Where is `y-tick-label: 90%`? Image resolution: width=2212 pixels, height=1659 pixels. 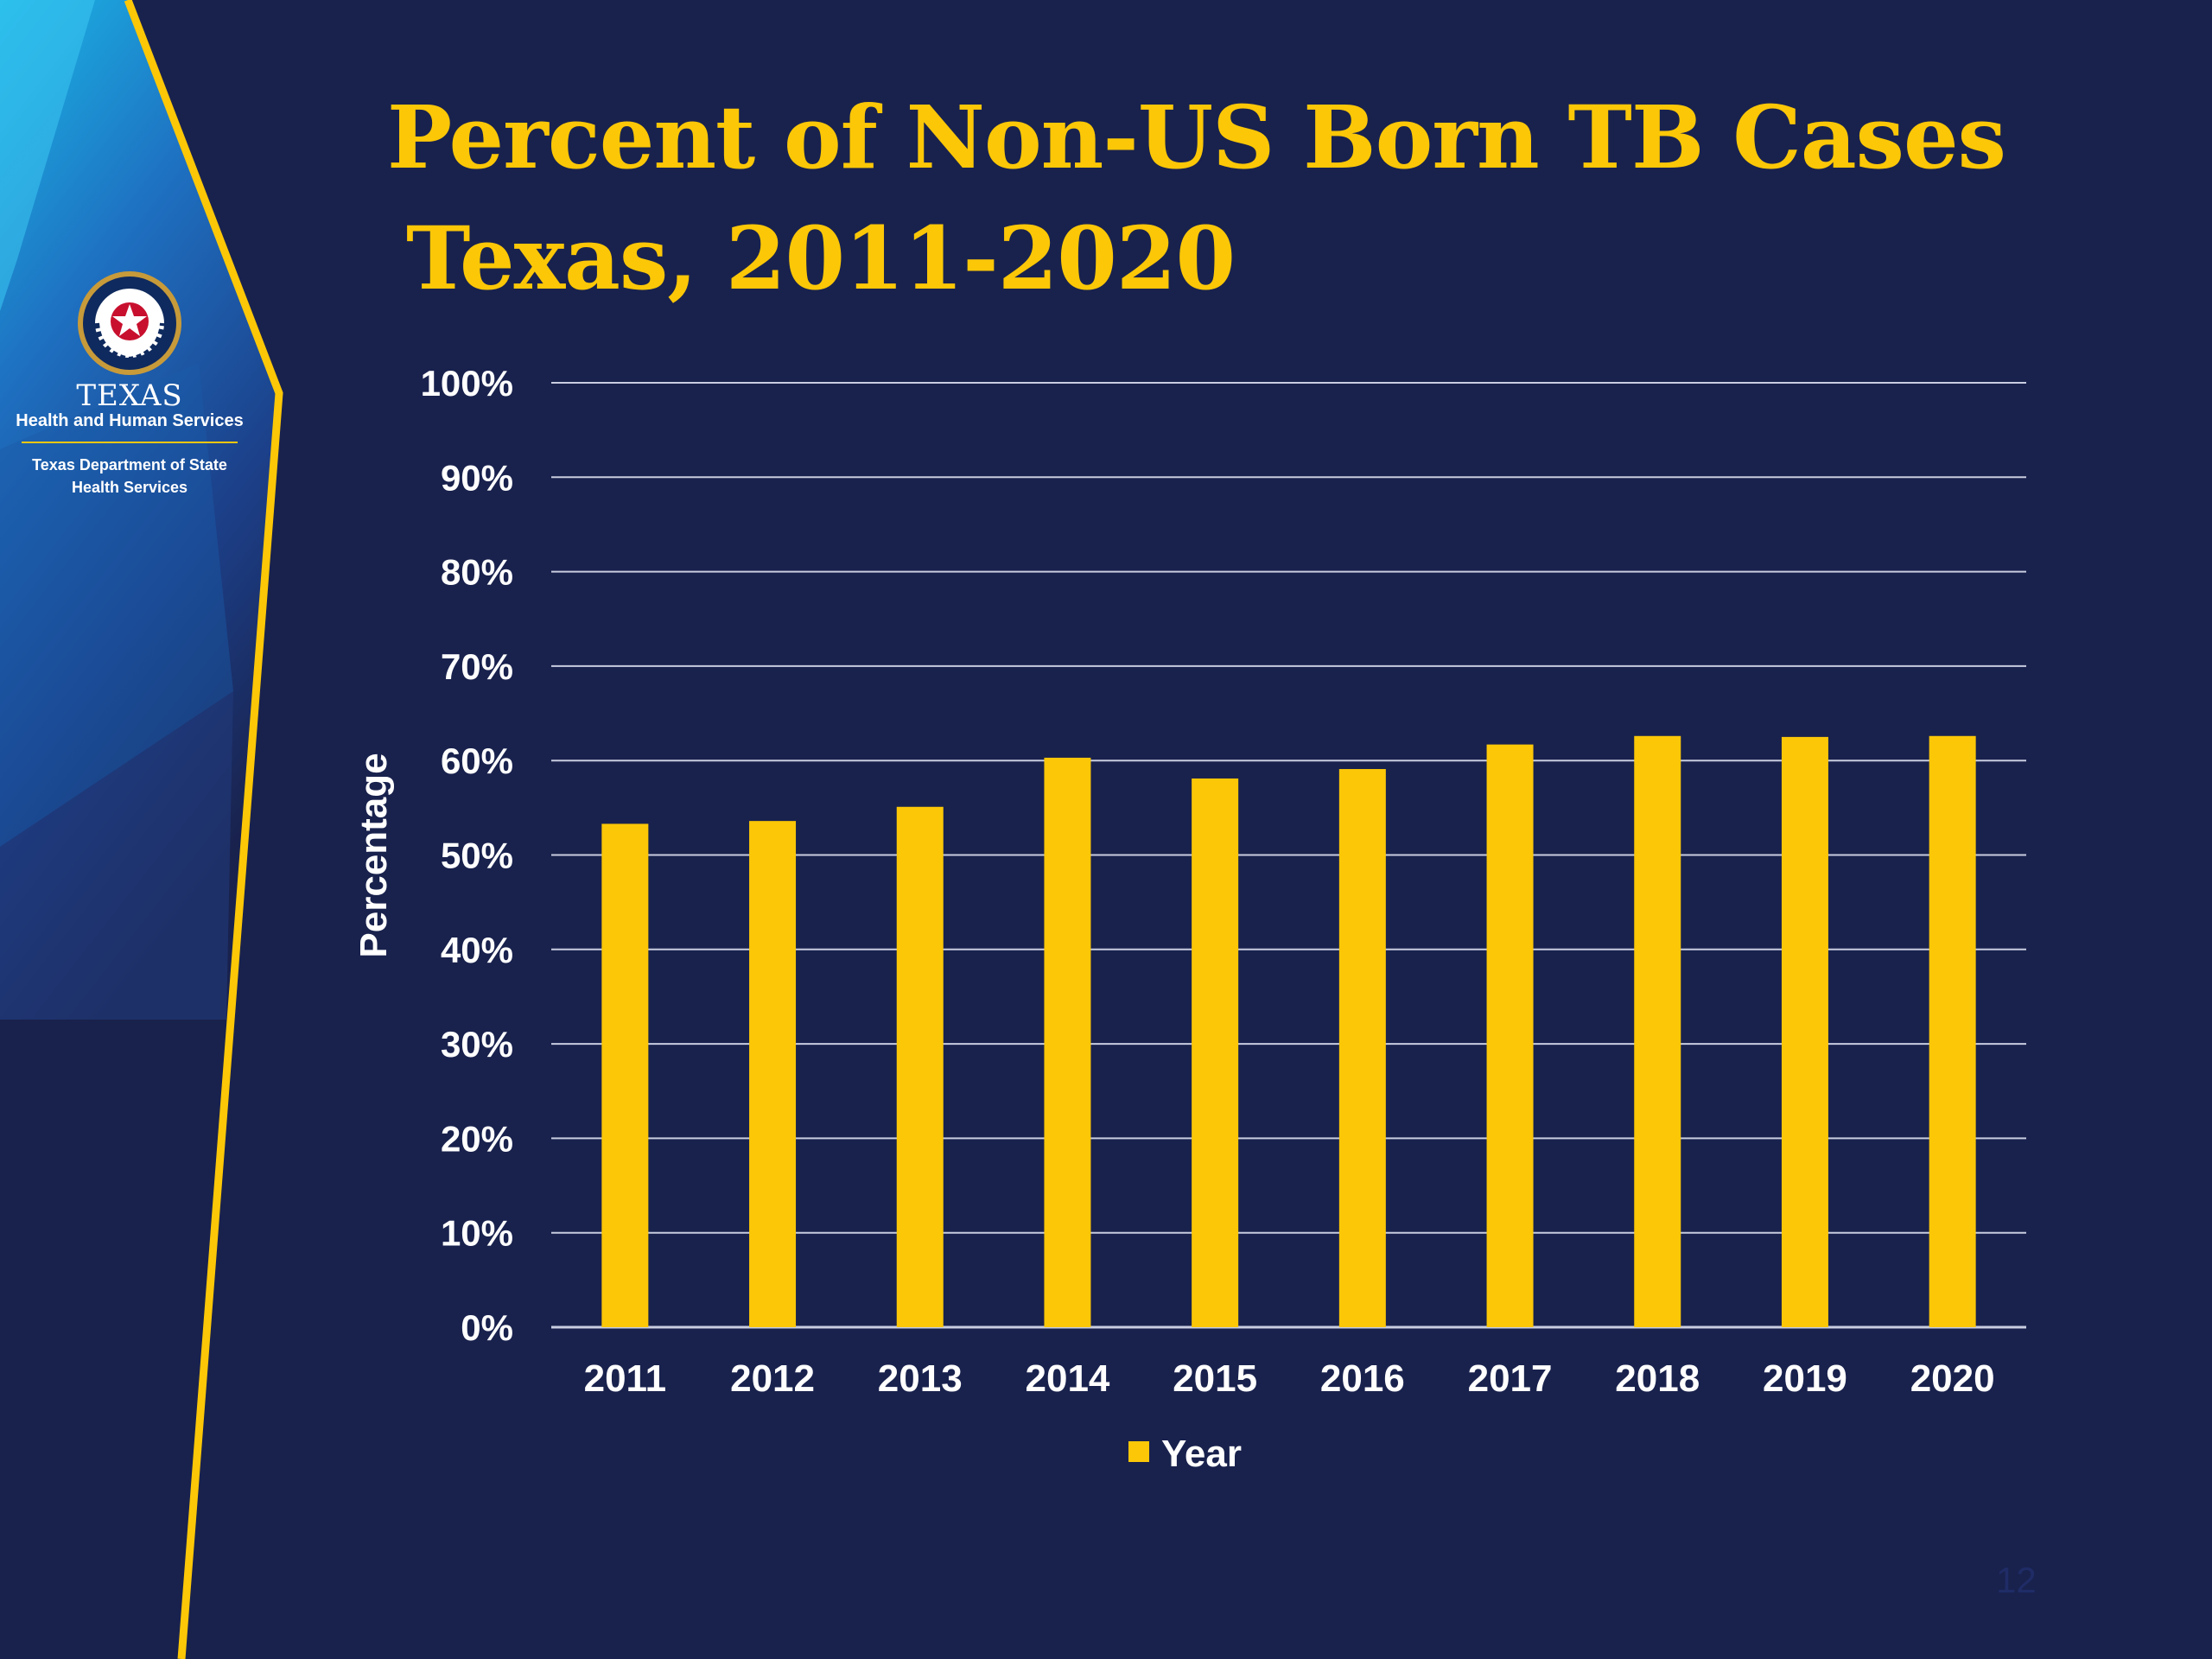
y-tick-label: 90% is located at coordinates (477, 477).